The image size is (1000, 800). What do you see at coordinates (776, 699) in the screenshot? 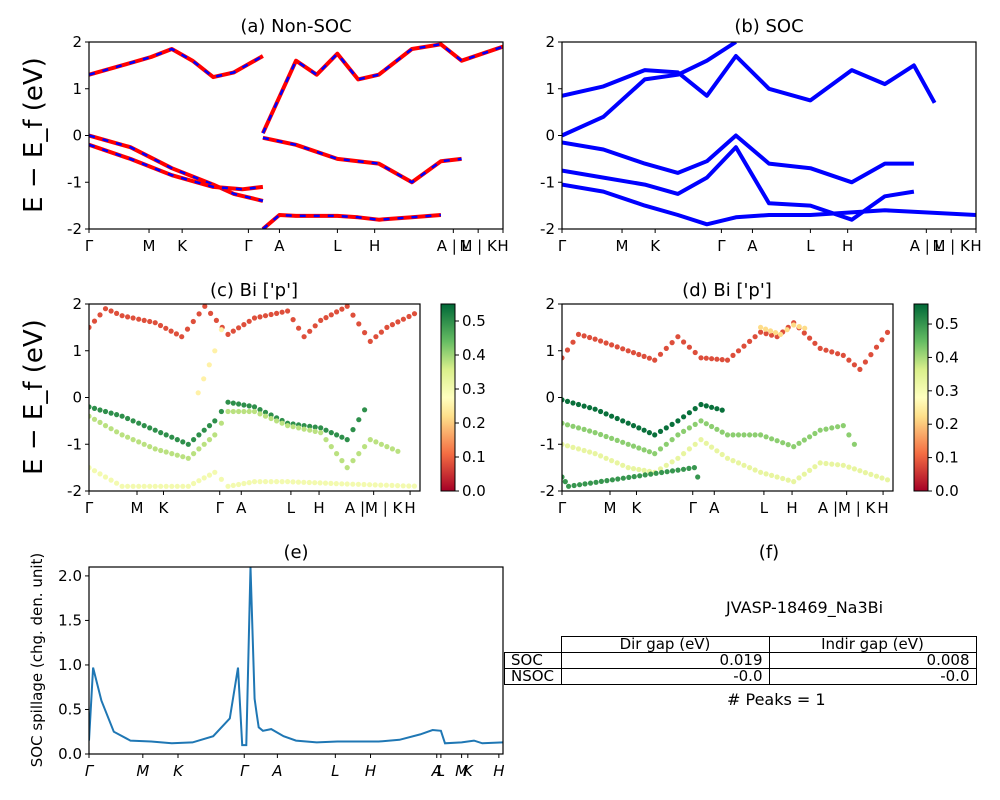
I see `peaks-count: # Peaks = 1` at bounding box center [776, 699].